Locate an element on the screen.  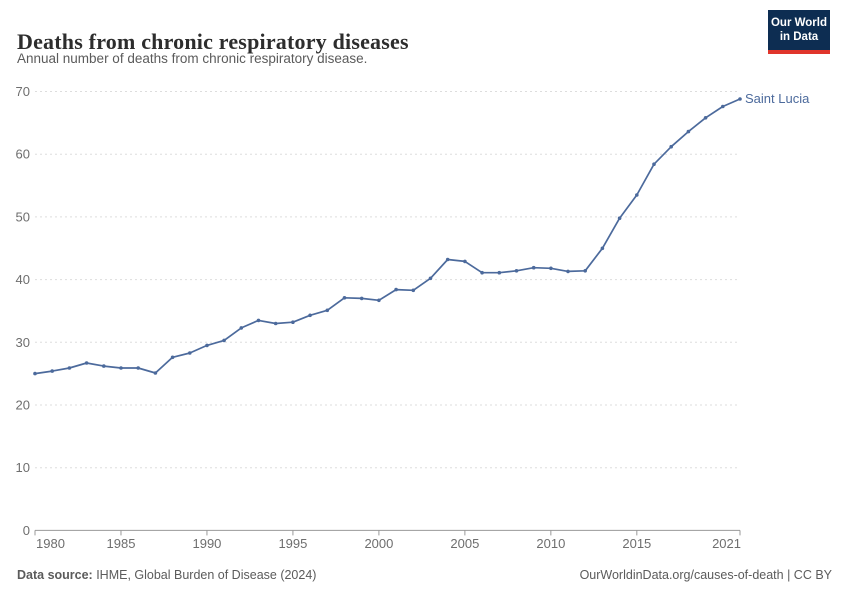
x-tick-label: 2000 is located at coordinates (378, 543).